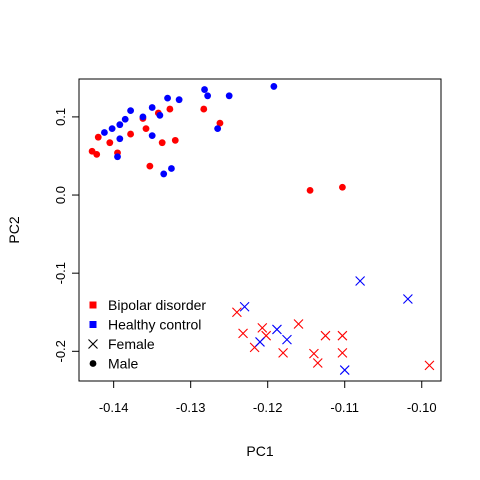 This screenshot has width=480, height=480. Describe the element at coordinates (93, 324) in the screenshot. I see `legend-swatch-healthy-control` at that location.